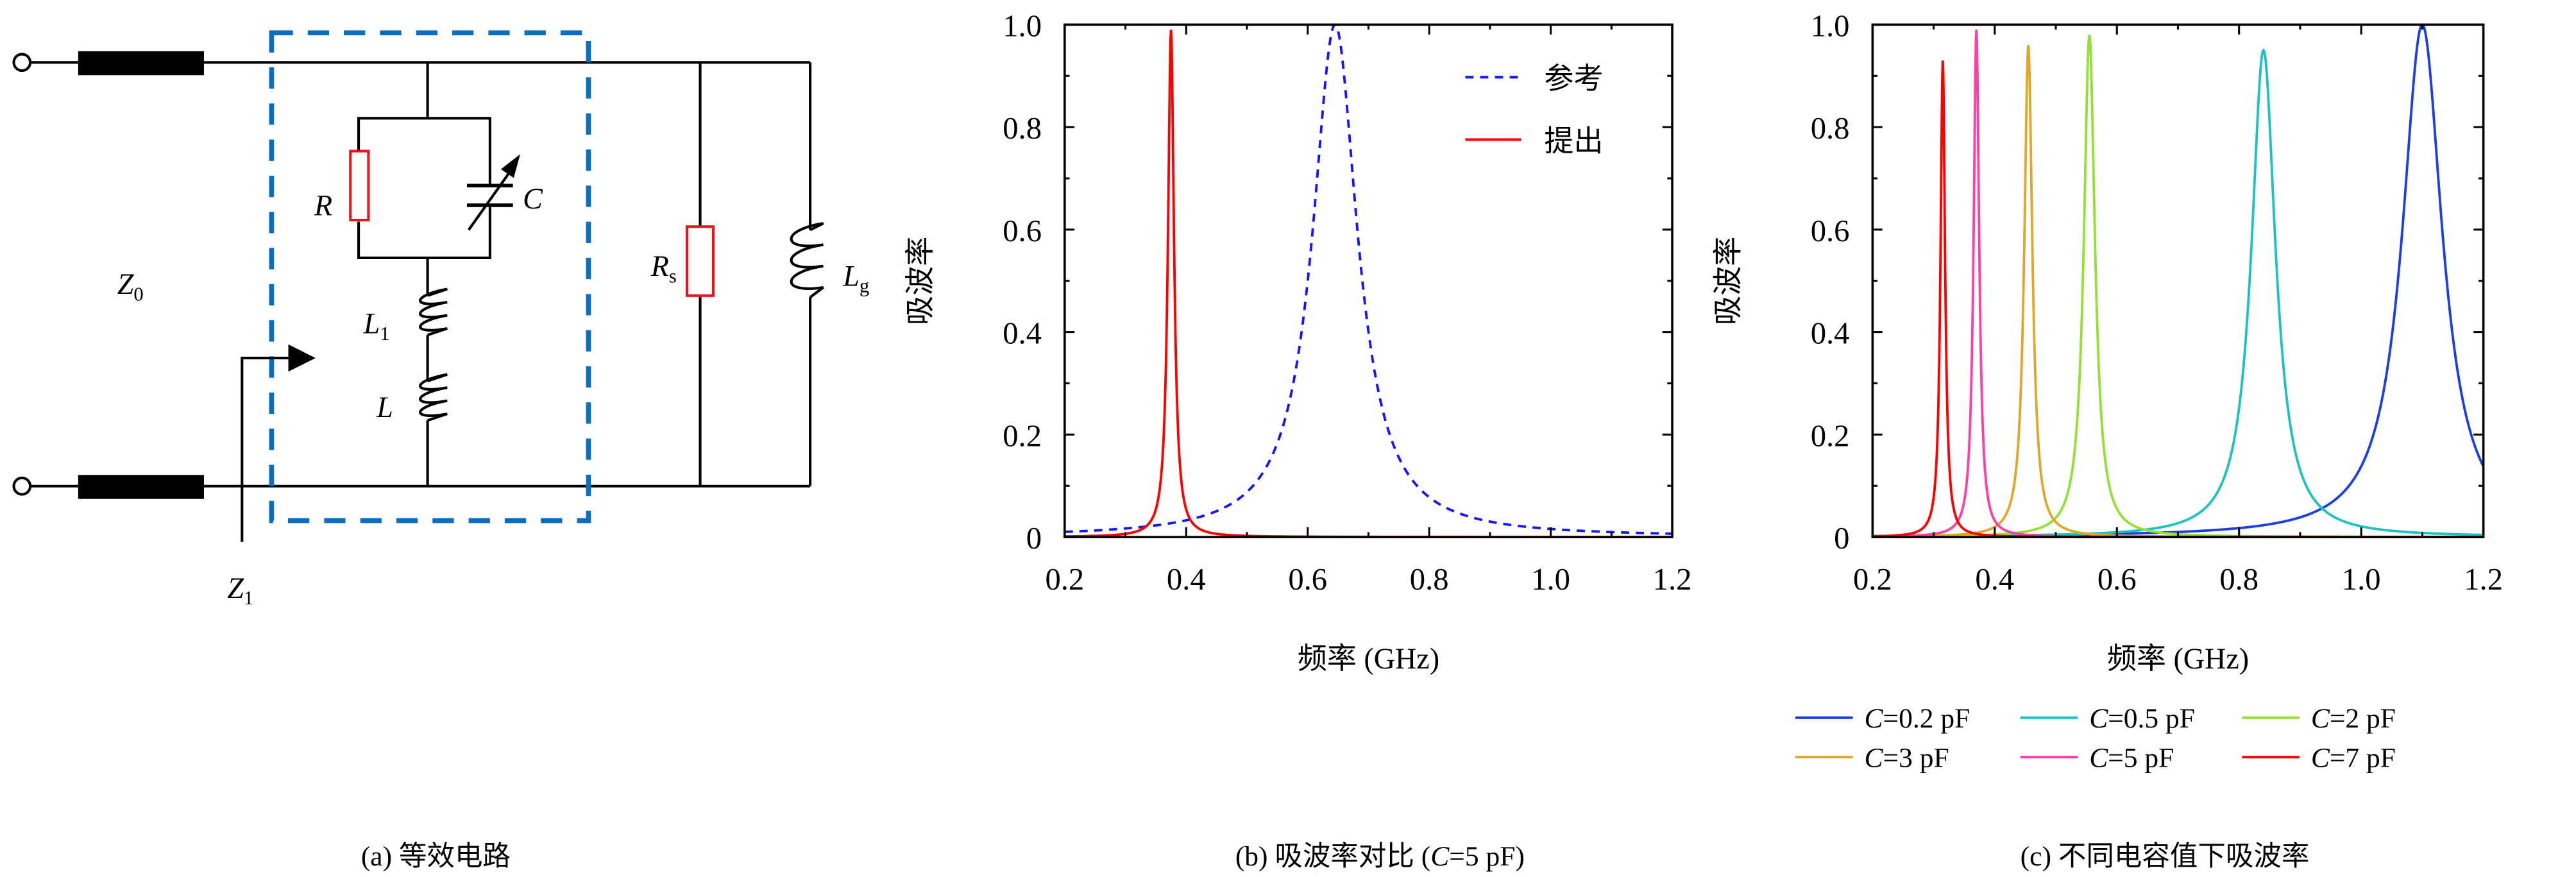 The image size is (2576, 877). What do you see at coordinates (2353, 718) in the screenshot?
I see `legend-label: C=2 pF` at bounding box center [2353, 718].